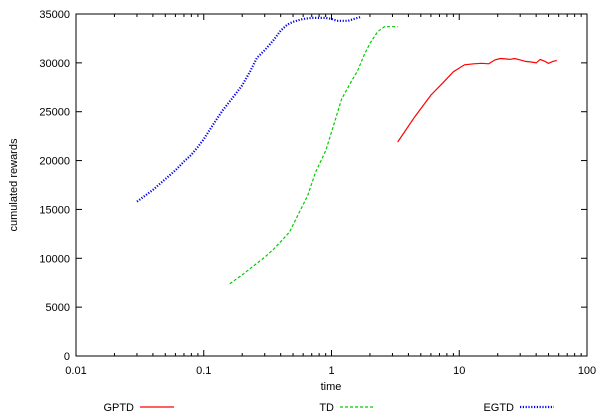 Image resolution: width=604 pixels, height=416 pixels. I want to click on y-tick-label: 25000, so click(54, 113).